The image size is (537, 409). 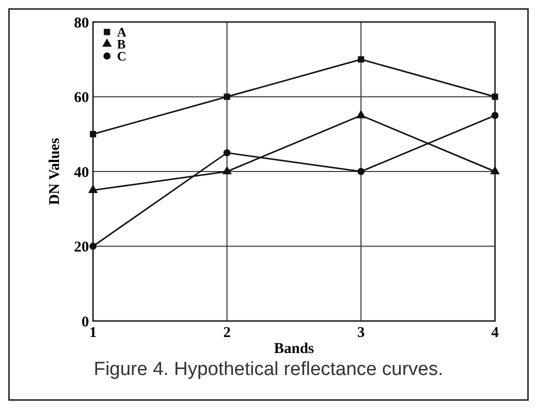 What do you see at coordinates (495, 333) in the screenshot?
I see `x-tick-label: 4` at bounding box center [495, 333].